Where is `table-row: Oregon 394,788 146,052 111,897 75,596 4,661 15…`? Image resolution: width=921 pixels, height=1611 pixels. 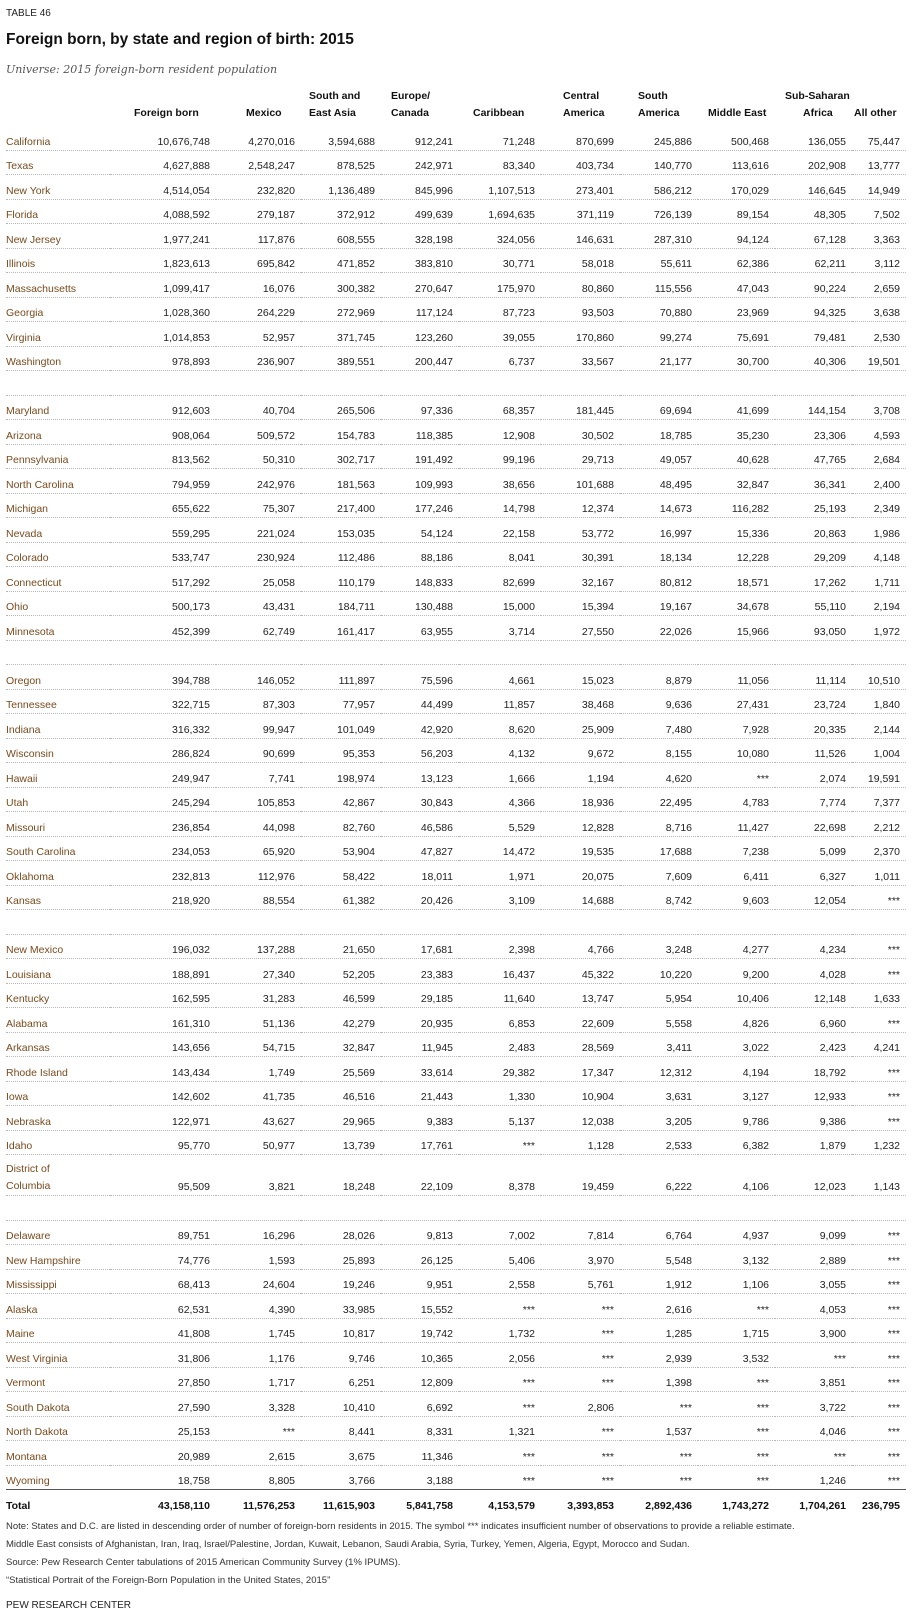 table-row: Oregon 394,788 146,052 111,897 75,596 4,661 15… is located at coordinates (456, 677).